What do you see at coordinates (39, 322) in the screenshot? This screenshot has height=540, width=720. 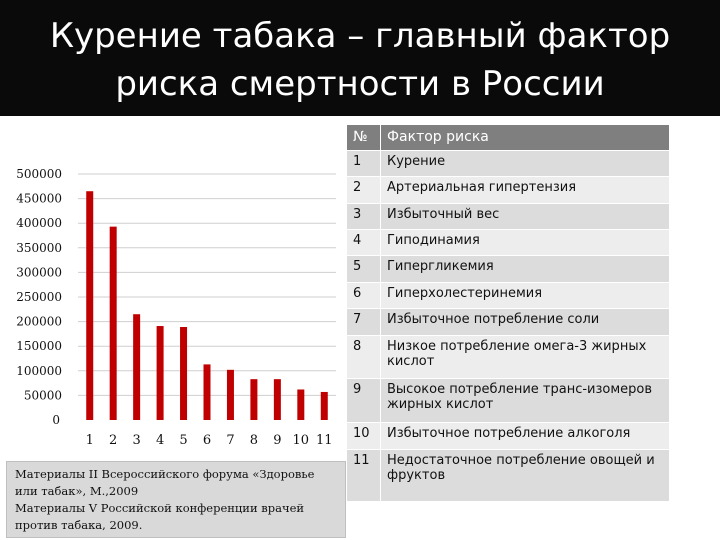 I see `y-tick-label: 200000` at bounding box center [39, 322].